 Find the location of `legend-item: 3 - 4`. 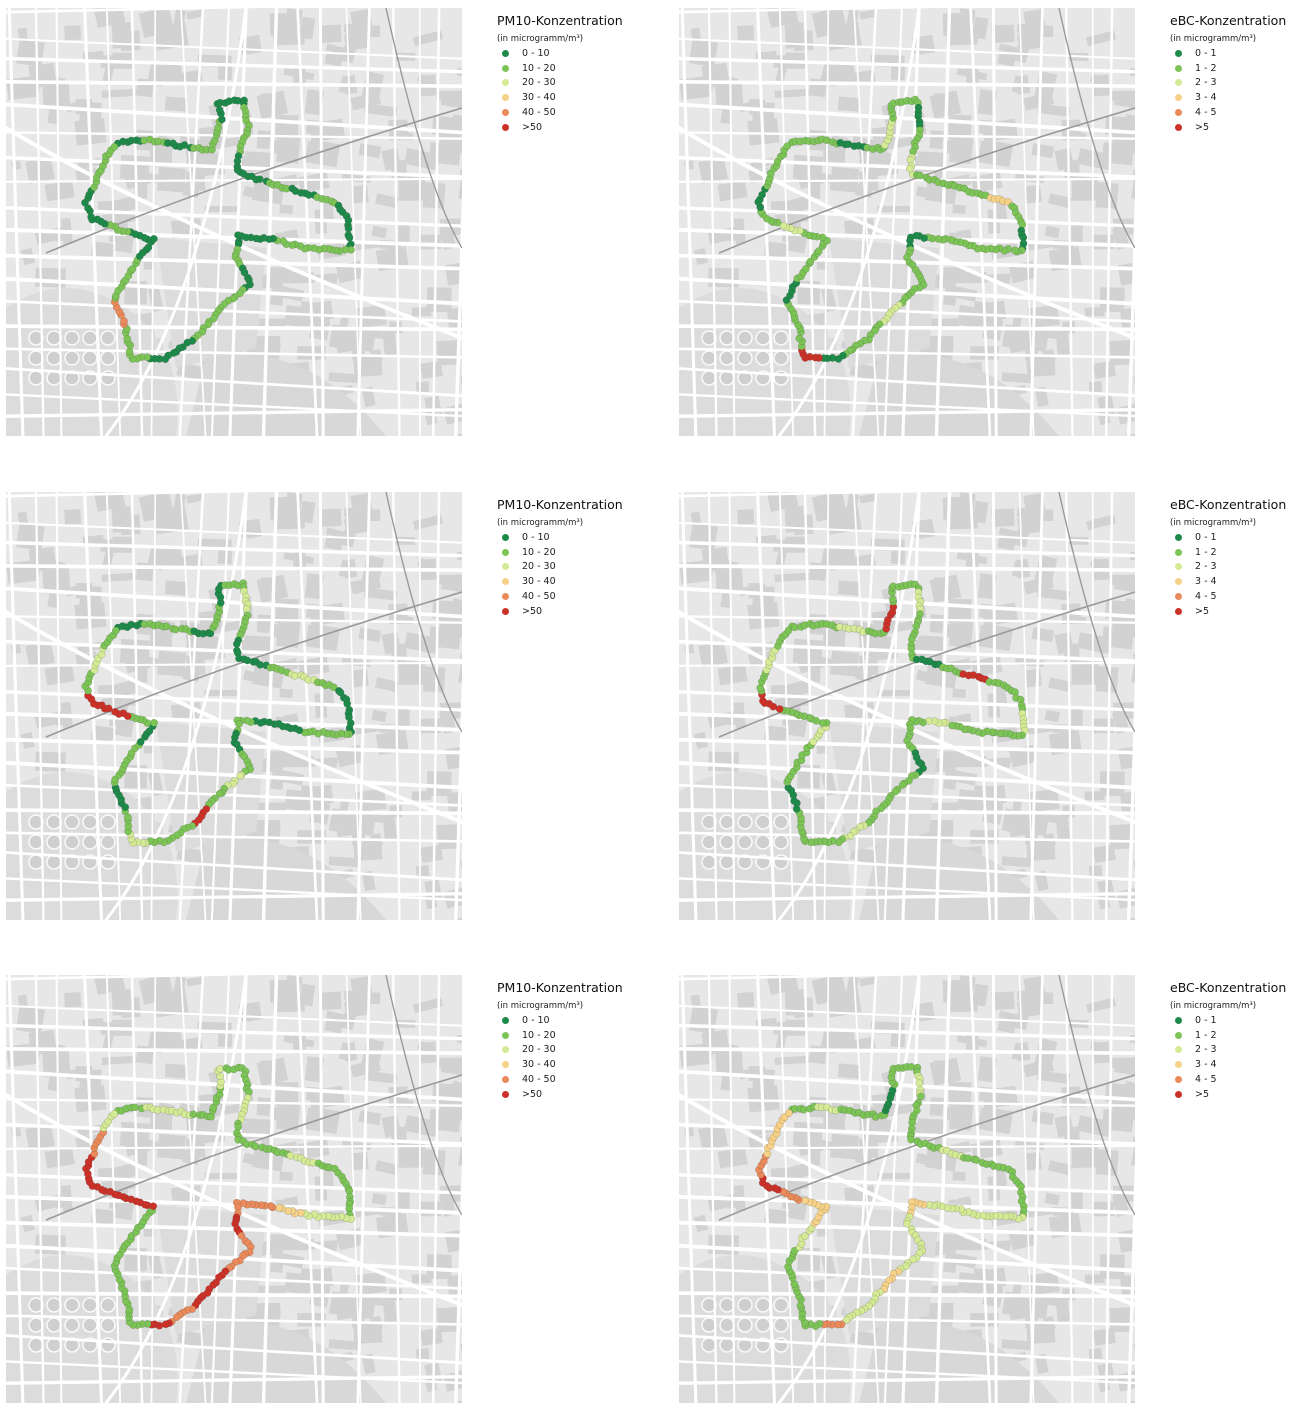

legend-item: 3 - 4 is located at coordinates (1234, 97).